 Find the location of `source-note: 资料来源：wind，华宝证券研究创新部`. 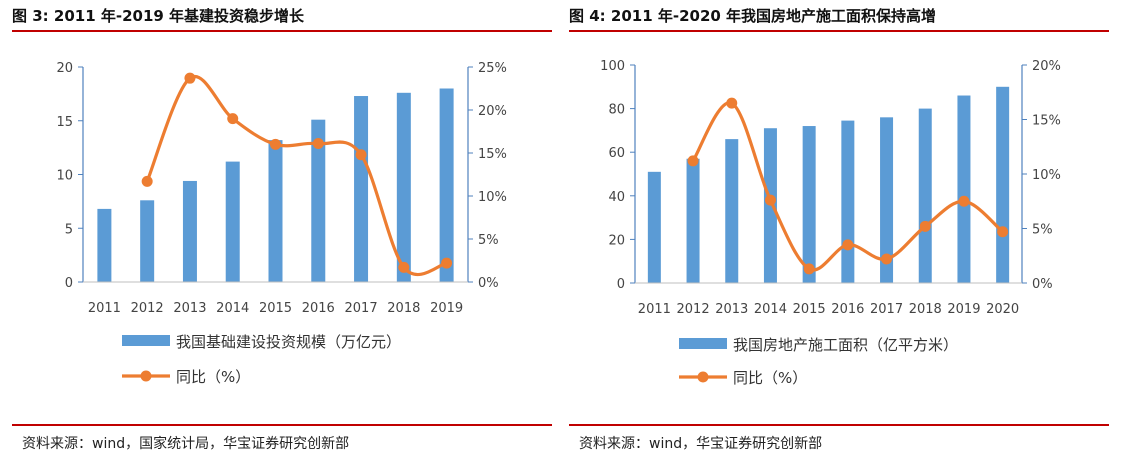

source-note: 资料来源：wind，华宝证券研究创新部 is located at coordinates (701, 444).